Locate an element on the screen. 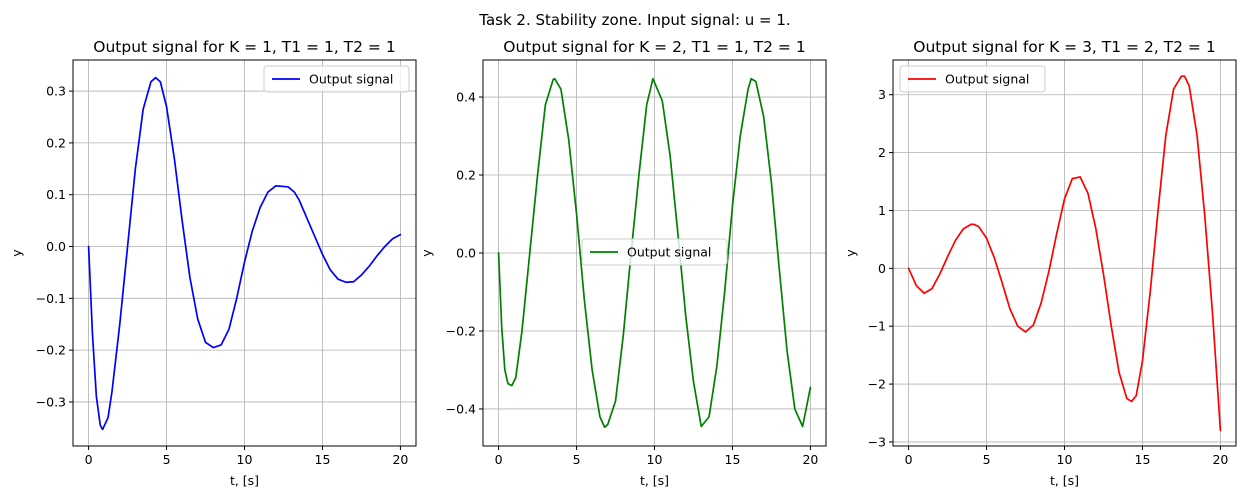  y-tick-label: 0.1 is located at coordinates (56, 194).